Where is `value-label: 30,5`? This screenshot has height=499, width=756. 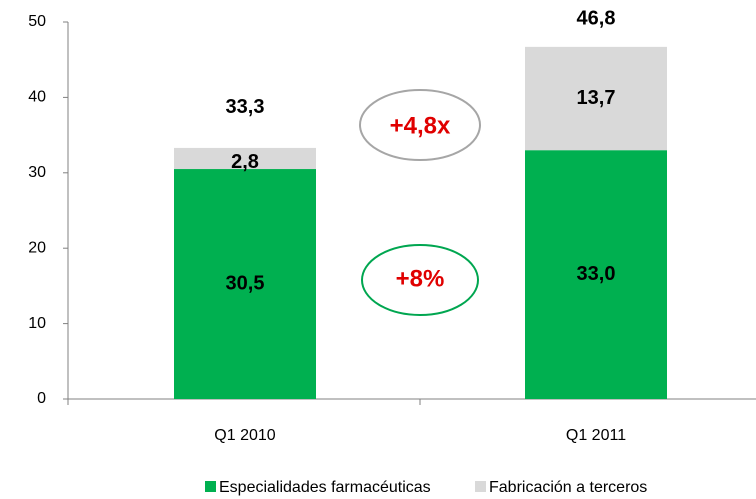
value-label: 30,5 is located at coordinates (245, 283).